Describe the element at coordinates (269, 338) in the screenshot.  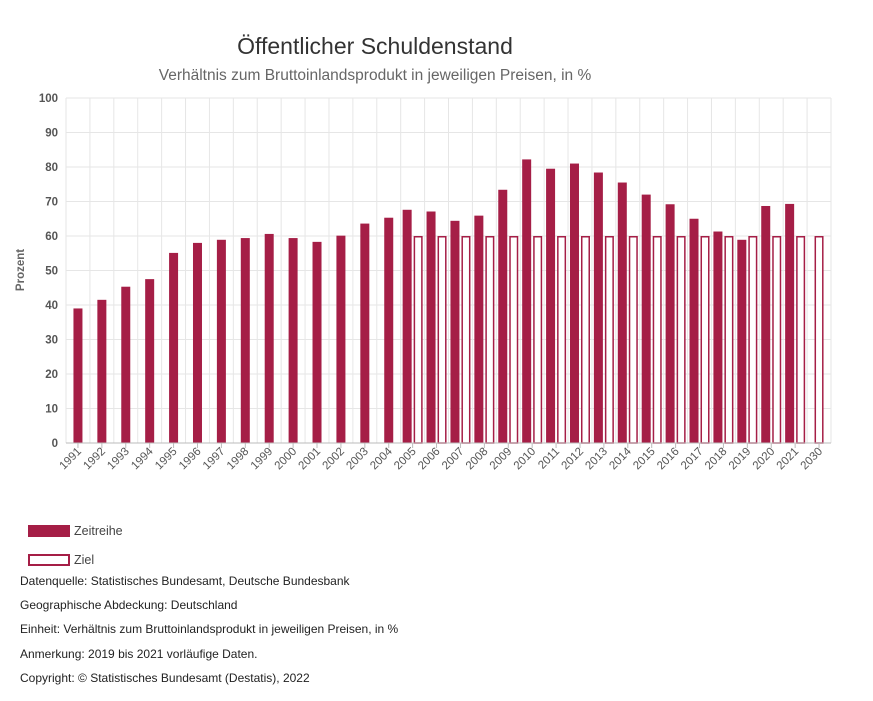
I see `bar-zeitreihe-1999` at that location.